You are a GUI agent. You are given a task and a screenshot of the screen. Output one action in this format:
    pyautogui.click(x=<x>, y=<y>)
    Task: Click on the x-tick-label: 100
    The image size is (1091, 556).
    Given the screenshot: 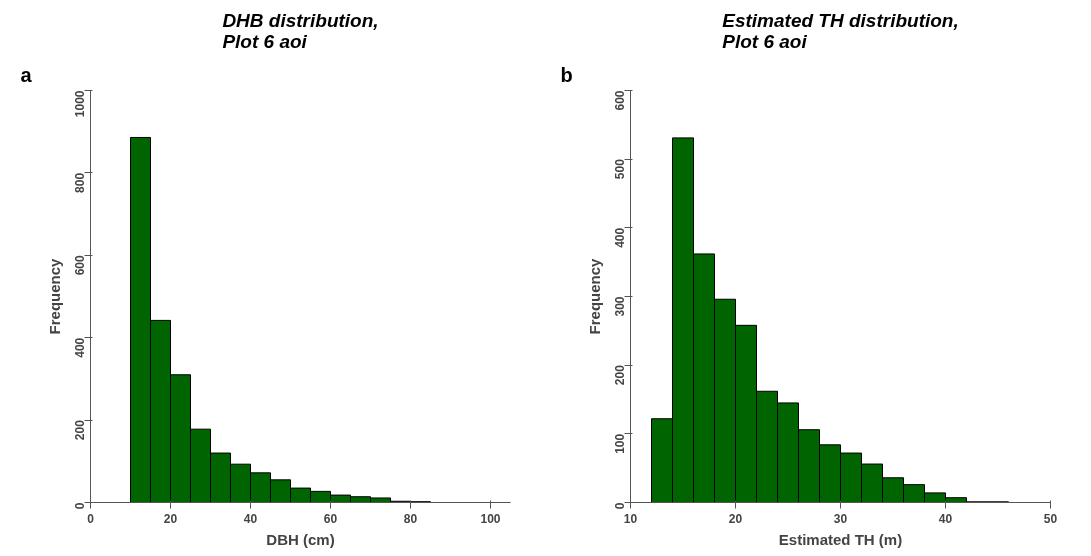 What is the action you would take?
    pyautogui.click(x=490, y=518)
    